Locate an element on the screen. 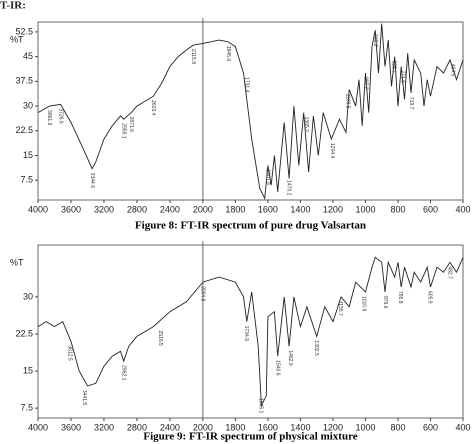 The image size is (474, 444). peak-label: 2959.1 is located at coordinates (124, 131).